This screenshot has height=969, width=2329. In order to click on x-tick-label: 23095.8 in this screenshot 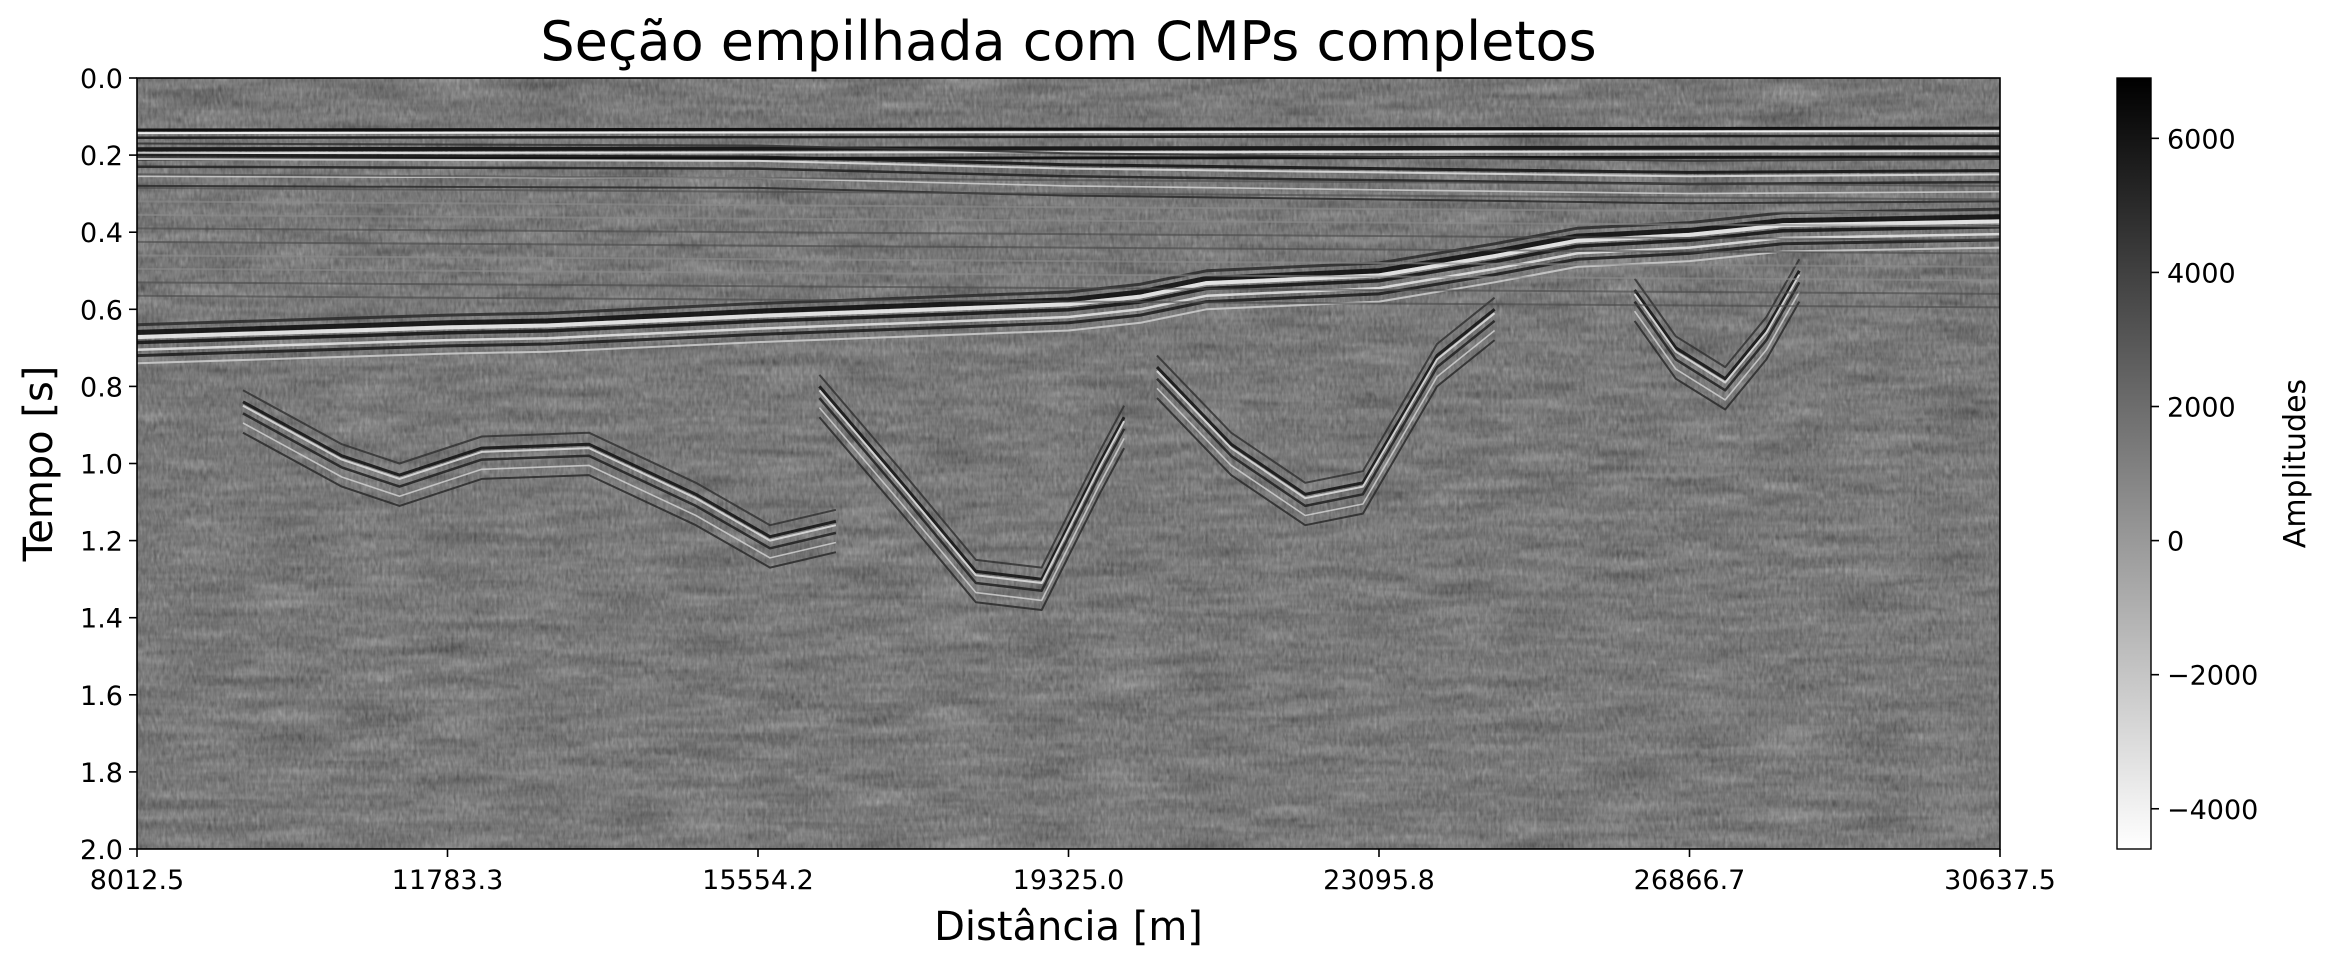, I will do `click(1379, 880)`.